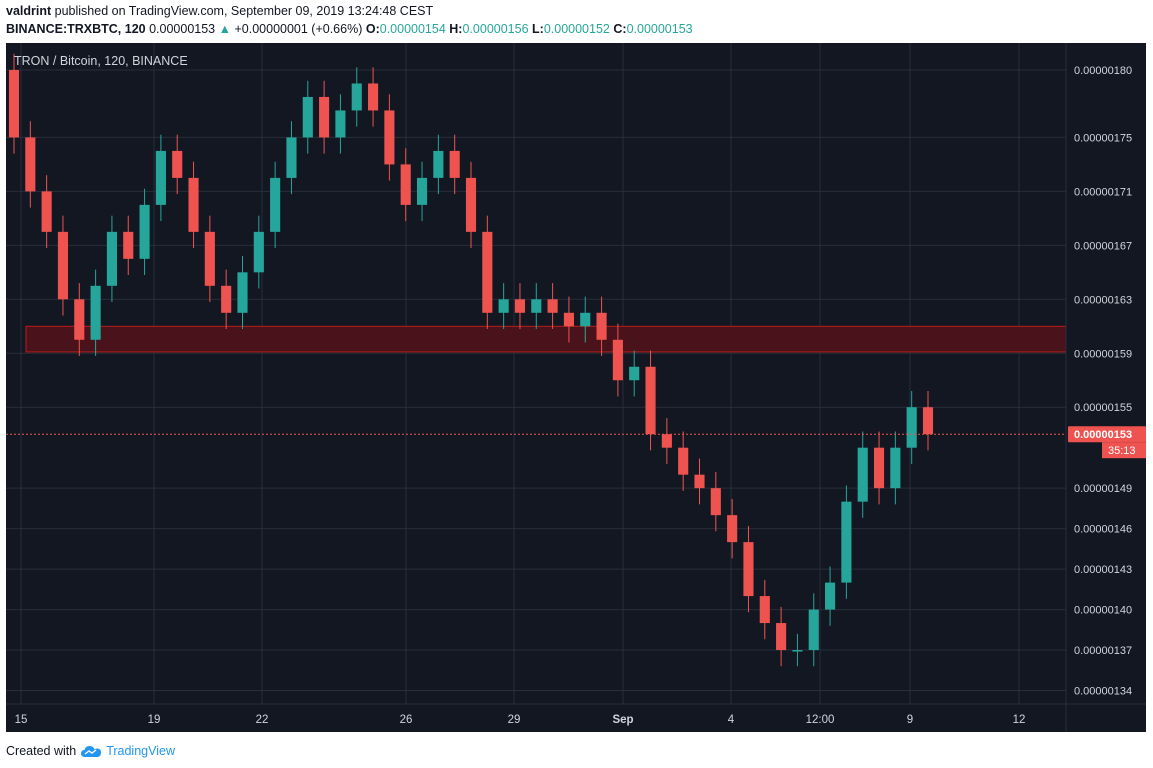  Describe the element at coordinates (910, 720) in the screenshot. I see `x-tick-label: 9` at that location.